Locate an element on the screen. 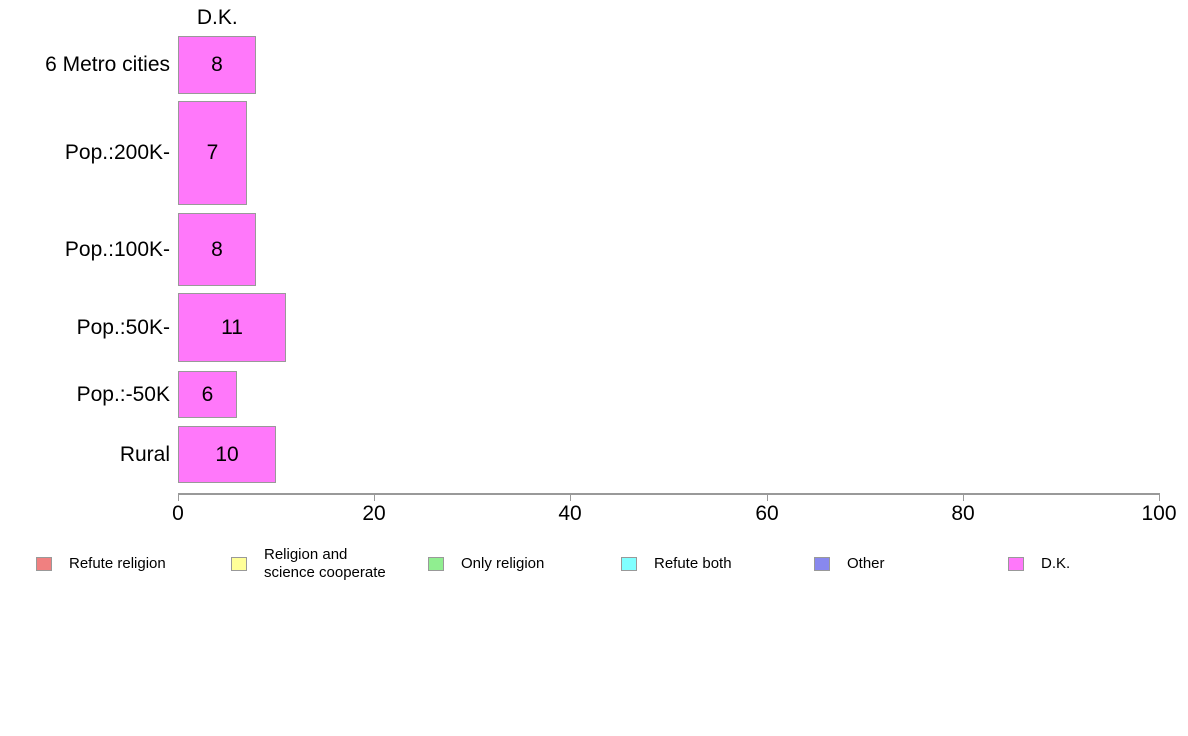 The width and height of the screenshot is (1188, 736). bar-rural: 10 is located at coordinates (227, 454).